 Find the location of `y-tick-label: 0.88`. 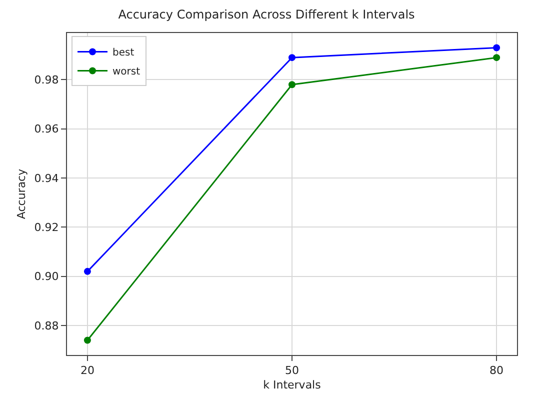

y-tick-label: 0.88 is located at coordinates (46, 325).